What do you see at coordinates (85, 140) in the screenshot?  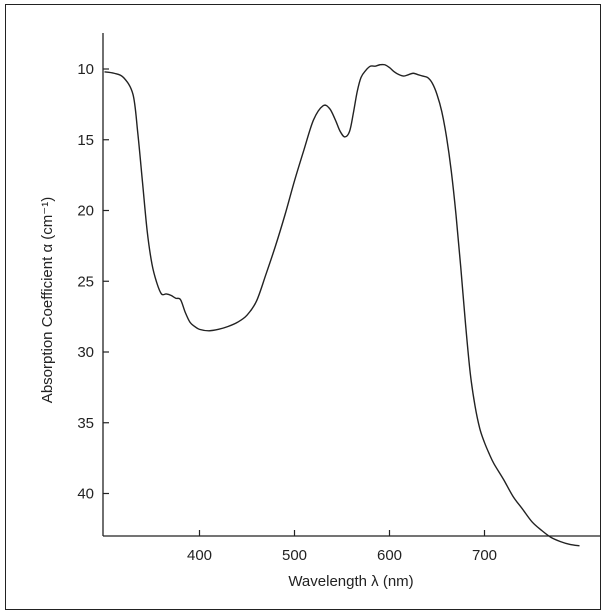 I see `y-tick-label: 15` at bounding box center [85, 140].